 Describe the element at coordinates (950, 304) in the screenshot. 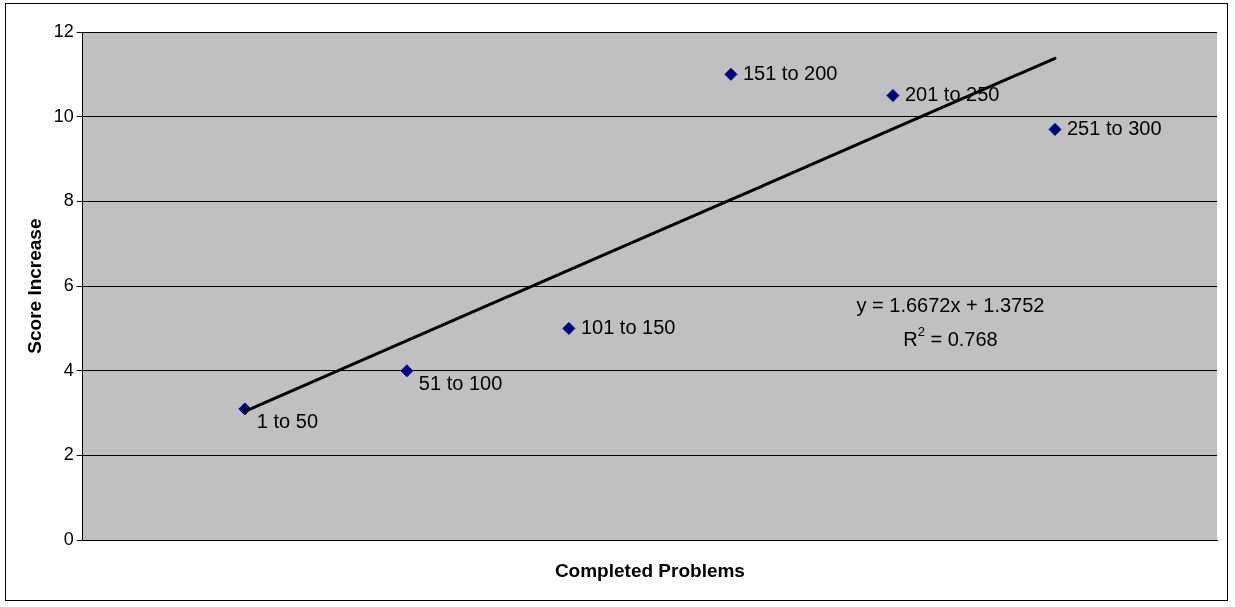

I see `annotation: y = 1.6672x + 1.3752` at that location.